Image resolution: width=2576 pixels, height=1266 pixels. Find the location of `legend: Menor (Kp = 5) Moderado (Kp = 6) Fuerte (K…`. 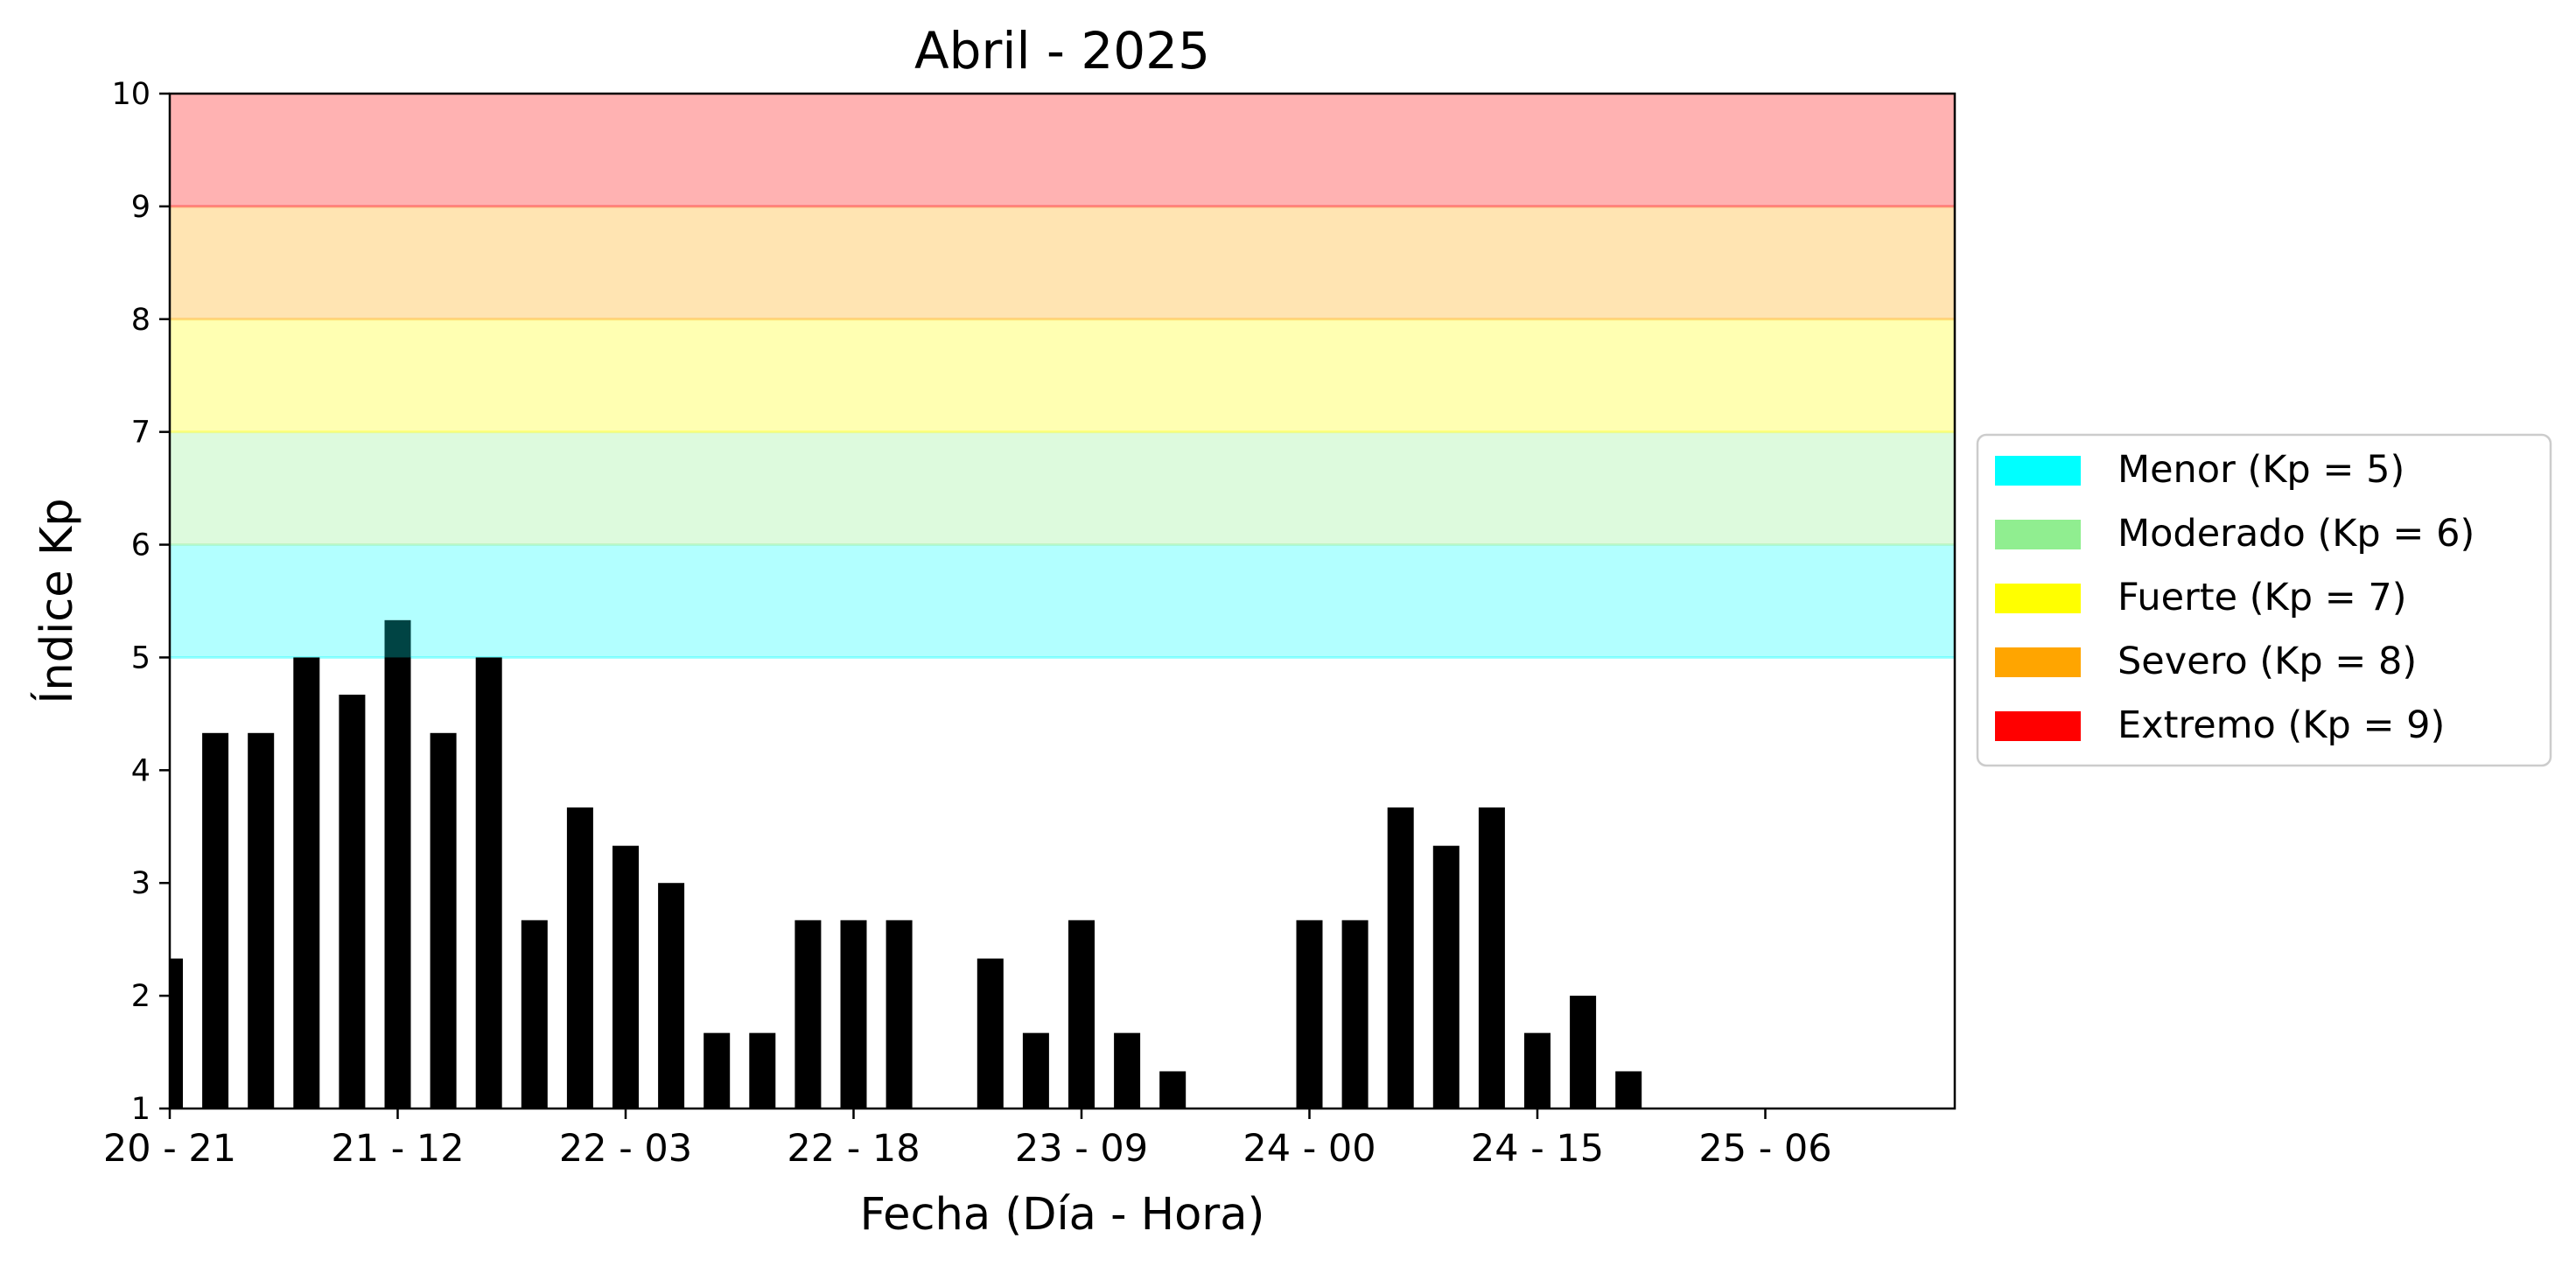

legend: Menor (Kp = 5) Moderado (Kp = 6) Fuerte (K… is located at coordinates (2264, 600).